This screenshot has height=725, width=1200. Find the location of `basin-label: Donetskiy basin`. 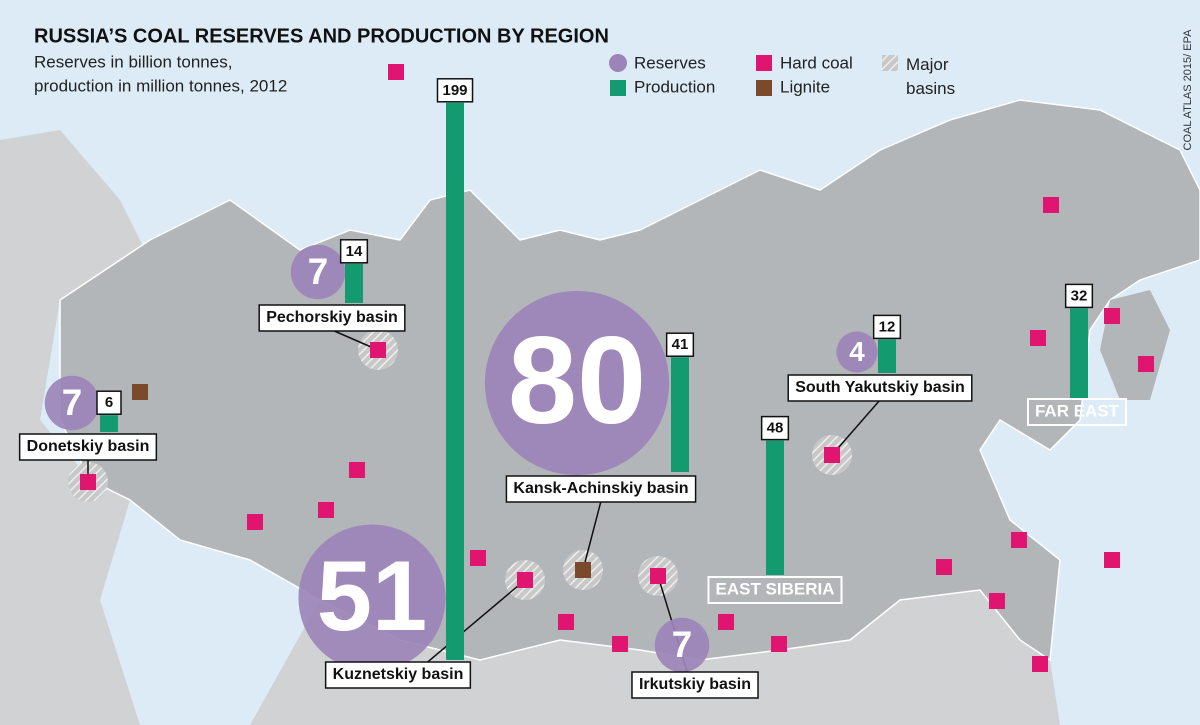

basin-label: Donetskiy basin is located at coordinates (88, 446).